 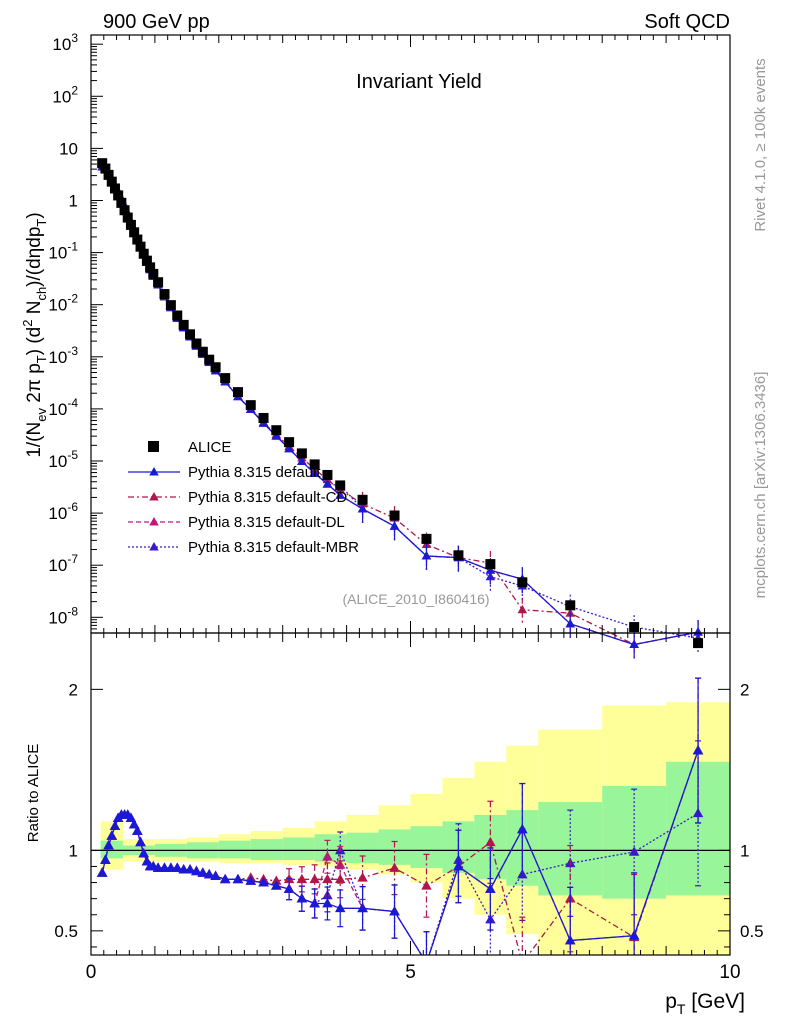 What do you see at coordinates (34, 334) in the screenshot?
I see `y-label-text: 1/(Nev 2π pT) (d2 Nch)/(dηdpT)` at bounding box center [34, 334].